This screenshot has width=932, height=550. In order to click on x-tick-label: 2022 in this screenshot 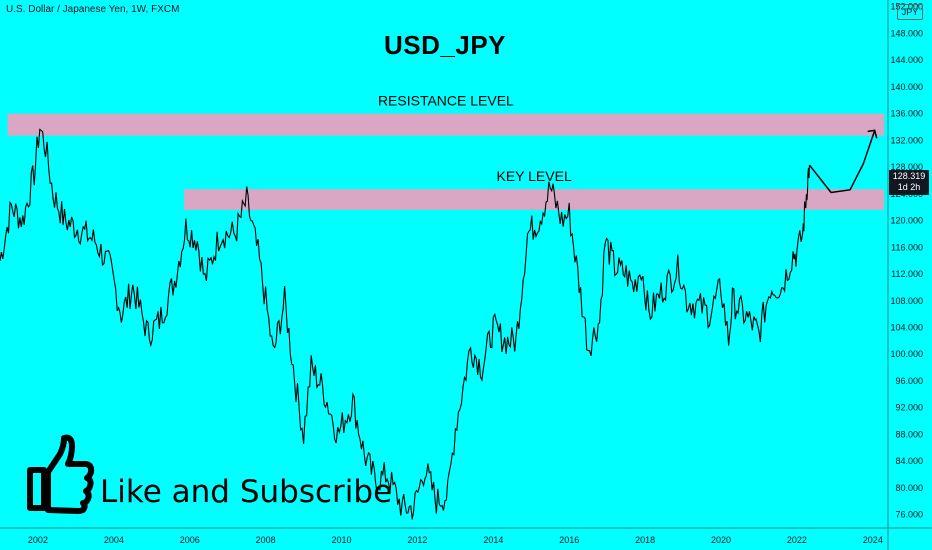, I will do `click(797, 540)`.